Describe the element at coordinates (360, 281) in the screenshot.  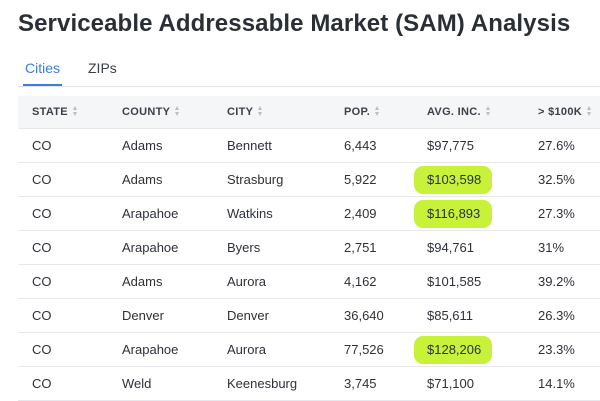
I see `cell-pop: 4,162` at that location.